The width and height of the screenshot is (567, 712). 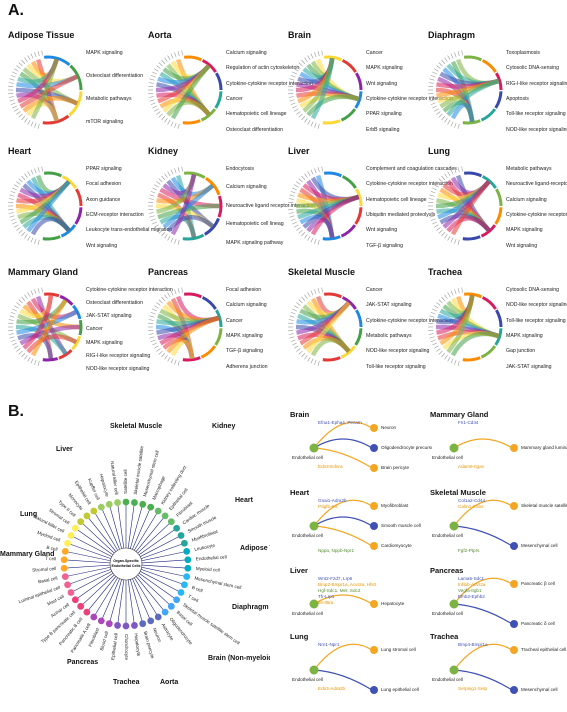 I want to click on gene-pair-label: Lama5-Sdc1, so click(x=471, y=578).